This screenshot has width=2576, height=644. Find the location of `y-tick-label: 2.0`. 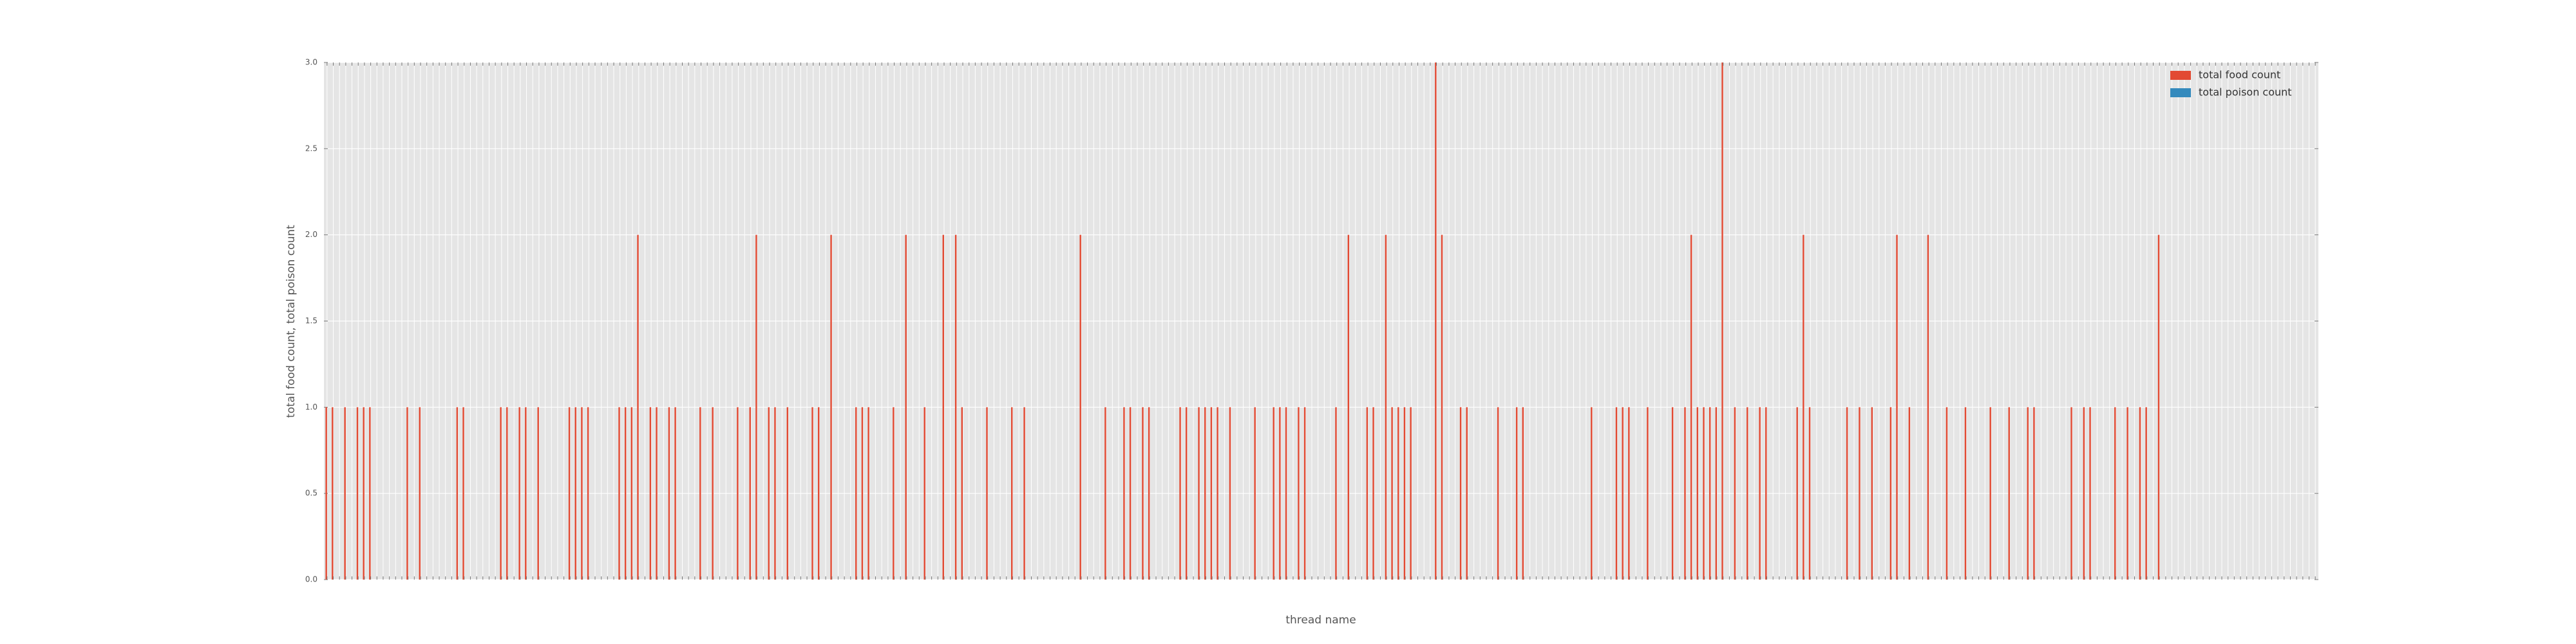

y-tick-label: 2.0 is located at coordinates (311, 234).